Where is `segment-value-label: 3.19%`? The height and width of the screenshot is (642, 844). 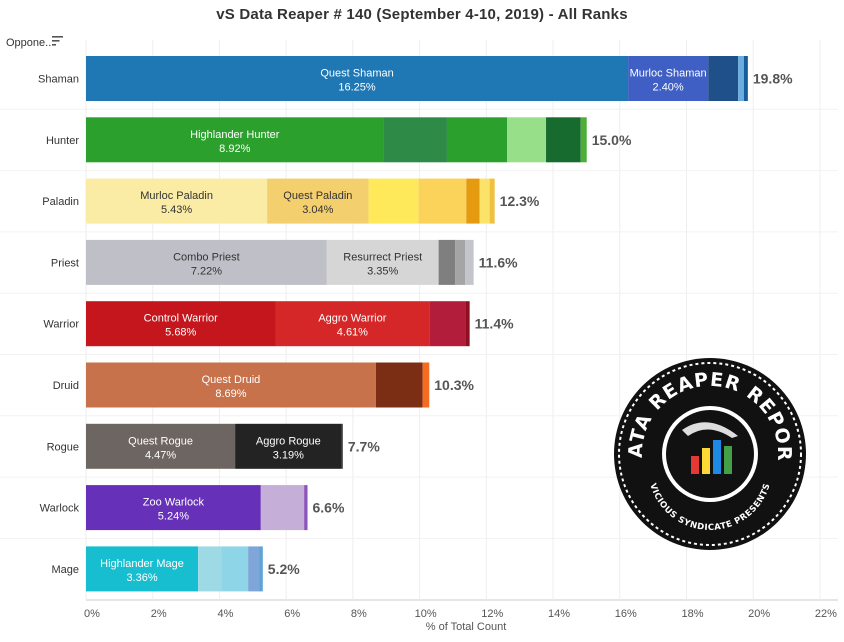 segment-value-label: 3.19% is located at coordinates (288, 455).